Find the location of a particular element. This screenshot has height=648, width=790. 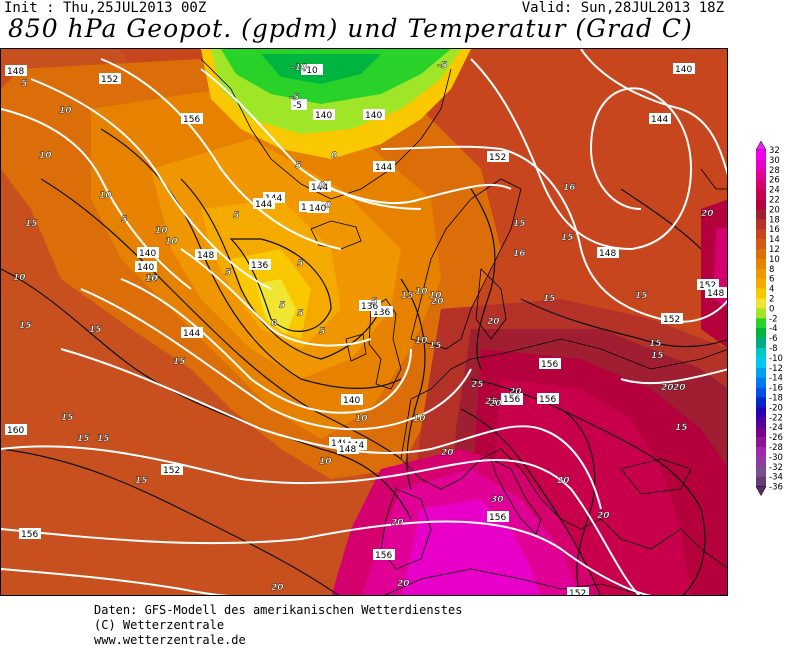

temperature-label: -10 is located at coordinates (299, 68).